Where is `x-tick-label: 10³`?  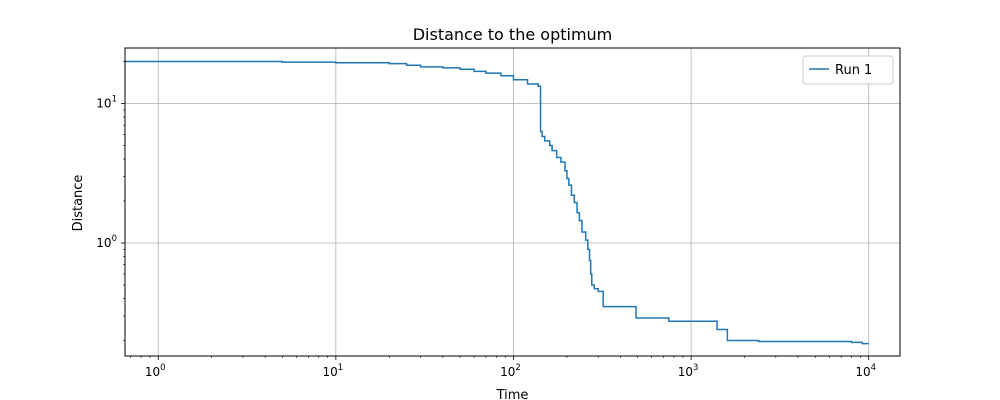
x-tick-label: 10³ is located at coordinates (688, 371).